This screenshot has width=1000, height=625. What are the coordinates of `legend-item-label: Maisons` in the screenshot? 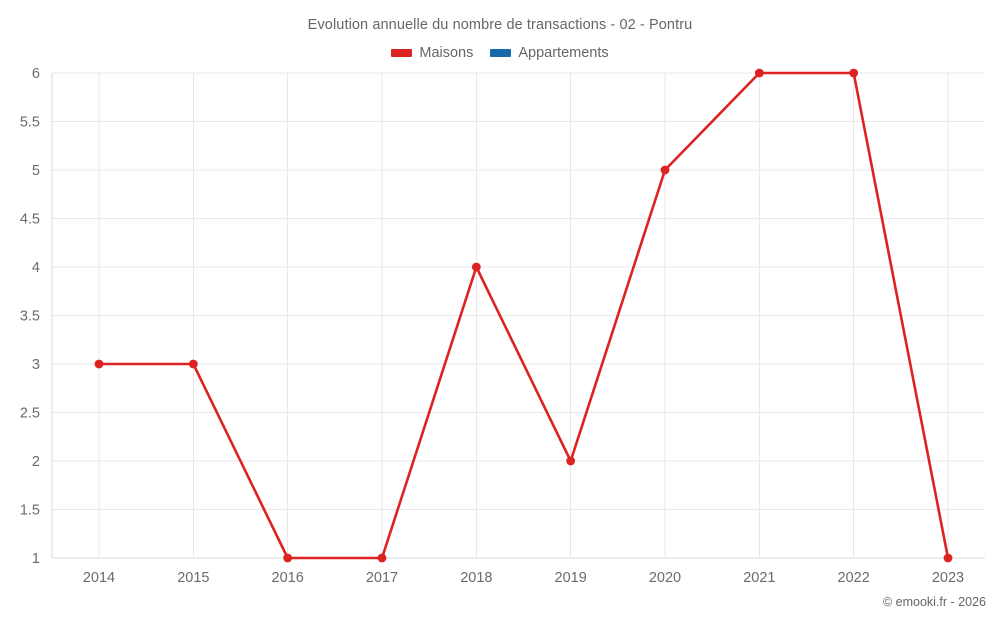 It's located at (446, 53).